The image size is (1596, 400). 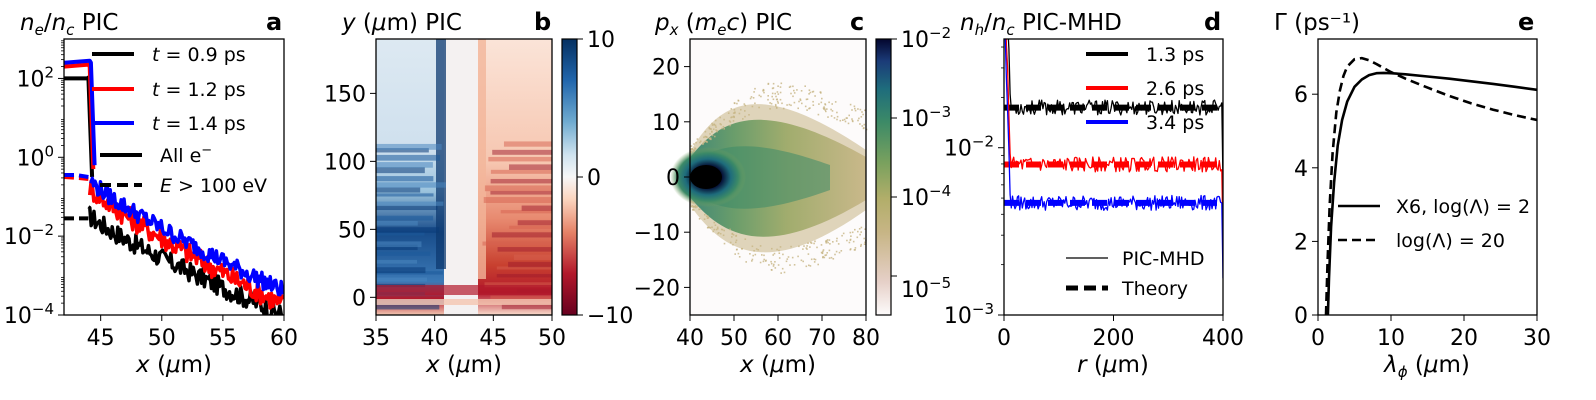 What do you see at coordinates (345, 162) in the screenshot?
I see `panel-b-ytick-label-2: 100` at bounding box center [345, 162].